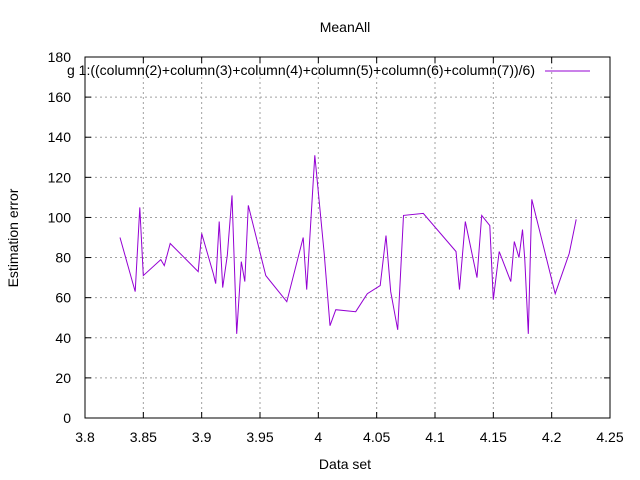 The image size is (640, 480). Describe the element at coordinates (143, 437) in the screenshot. I see `x-tick-label: 3.85` at that location.